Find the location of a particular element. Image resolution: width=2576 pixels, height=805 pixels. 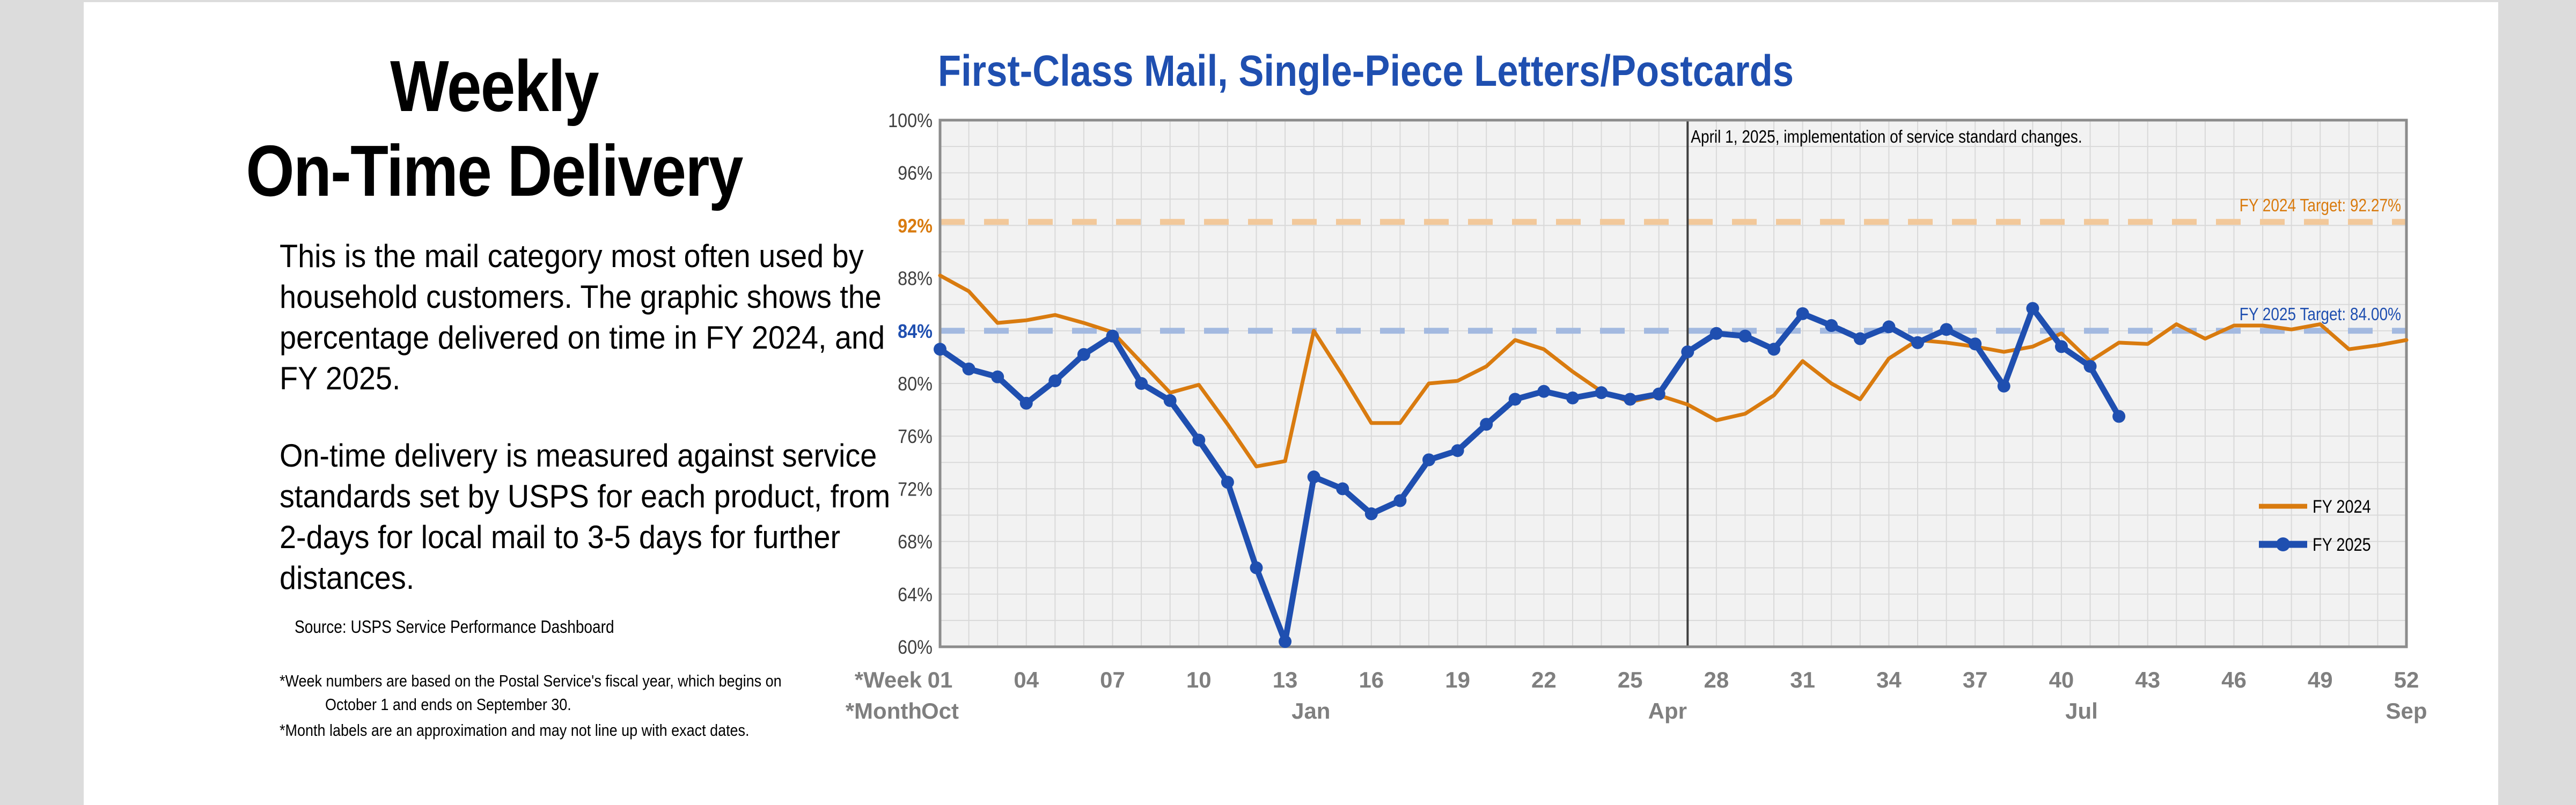

month-tick-label: Apr is located at coordinates (1667, 710).